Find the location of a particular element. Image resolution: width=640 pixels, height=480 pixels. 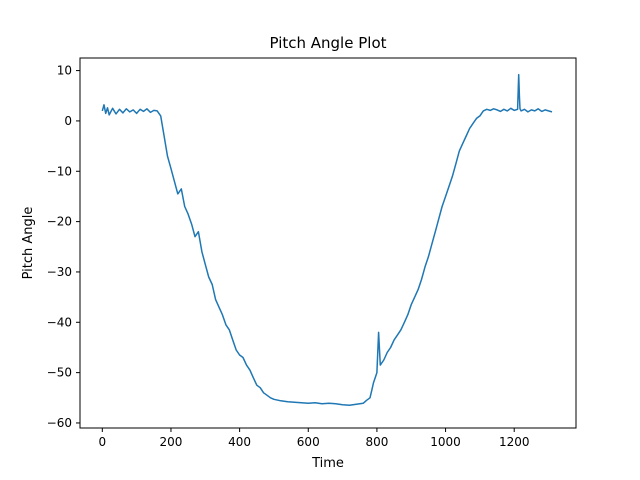

y-tick-label: −60 is located at coordinates (59, 423).